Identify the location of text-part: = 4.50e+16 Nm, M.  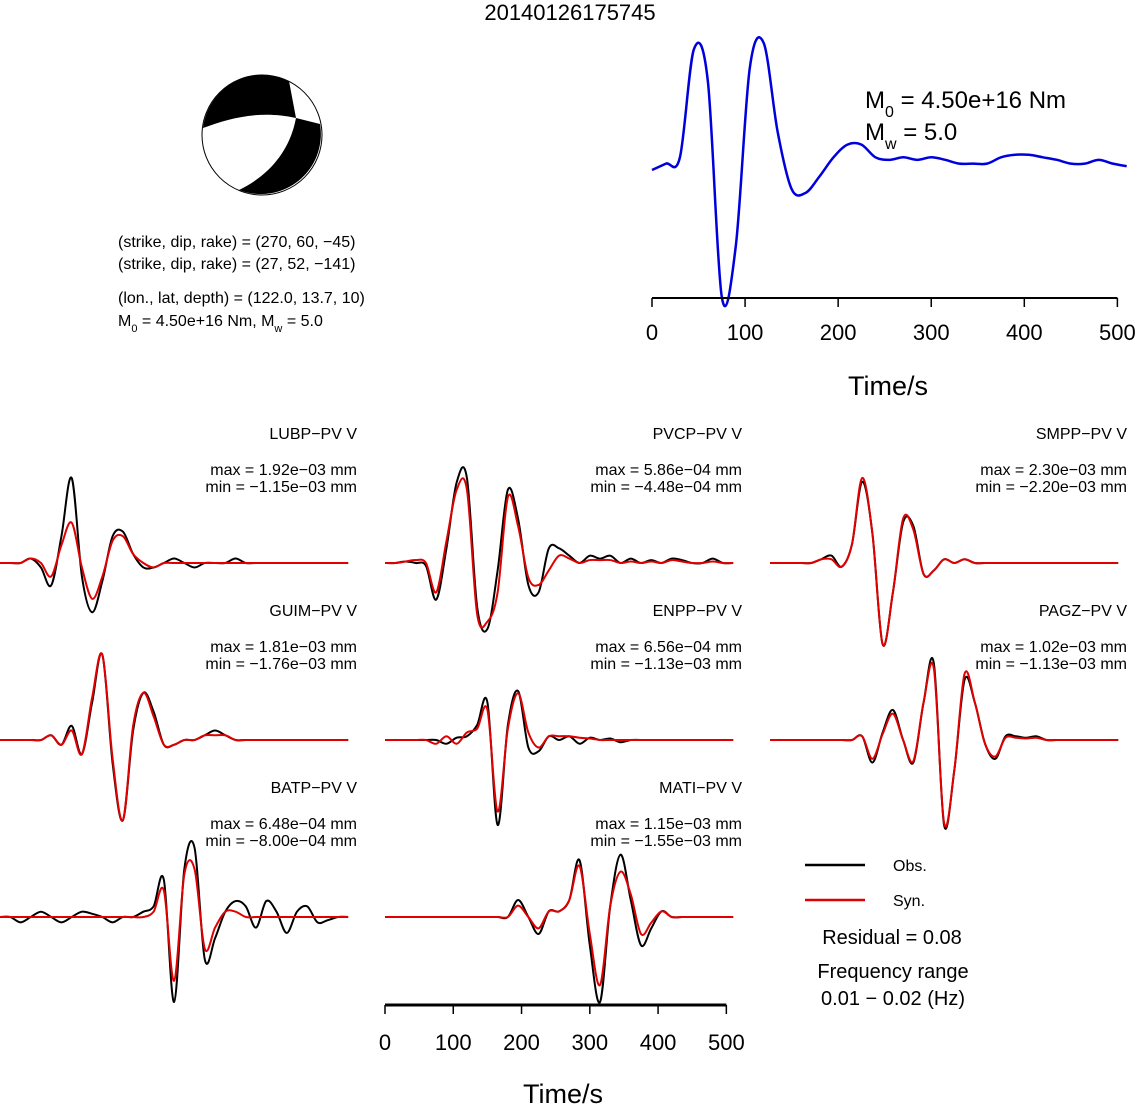
(205, 321).